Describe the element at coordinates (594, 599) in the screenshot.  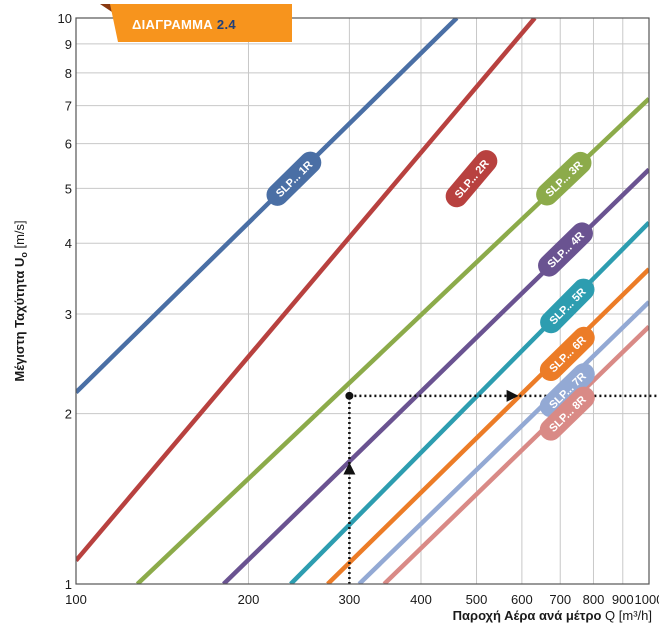
I see `x-tick-label: 800` at that location.